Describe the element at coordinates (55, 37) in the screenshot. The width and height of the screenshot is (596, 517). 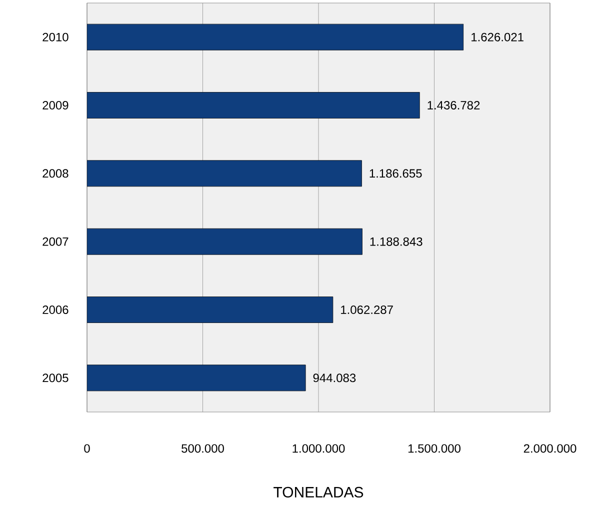
I see `y-tick-label: 2010` at that location.